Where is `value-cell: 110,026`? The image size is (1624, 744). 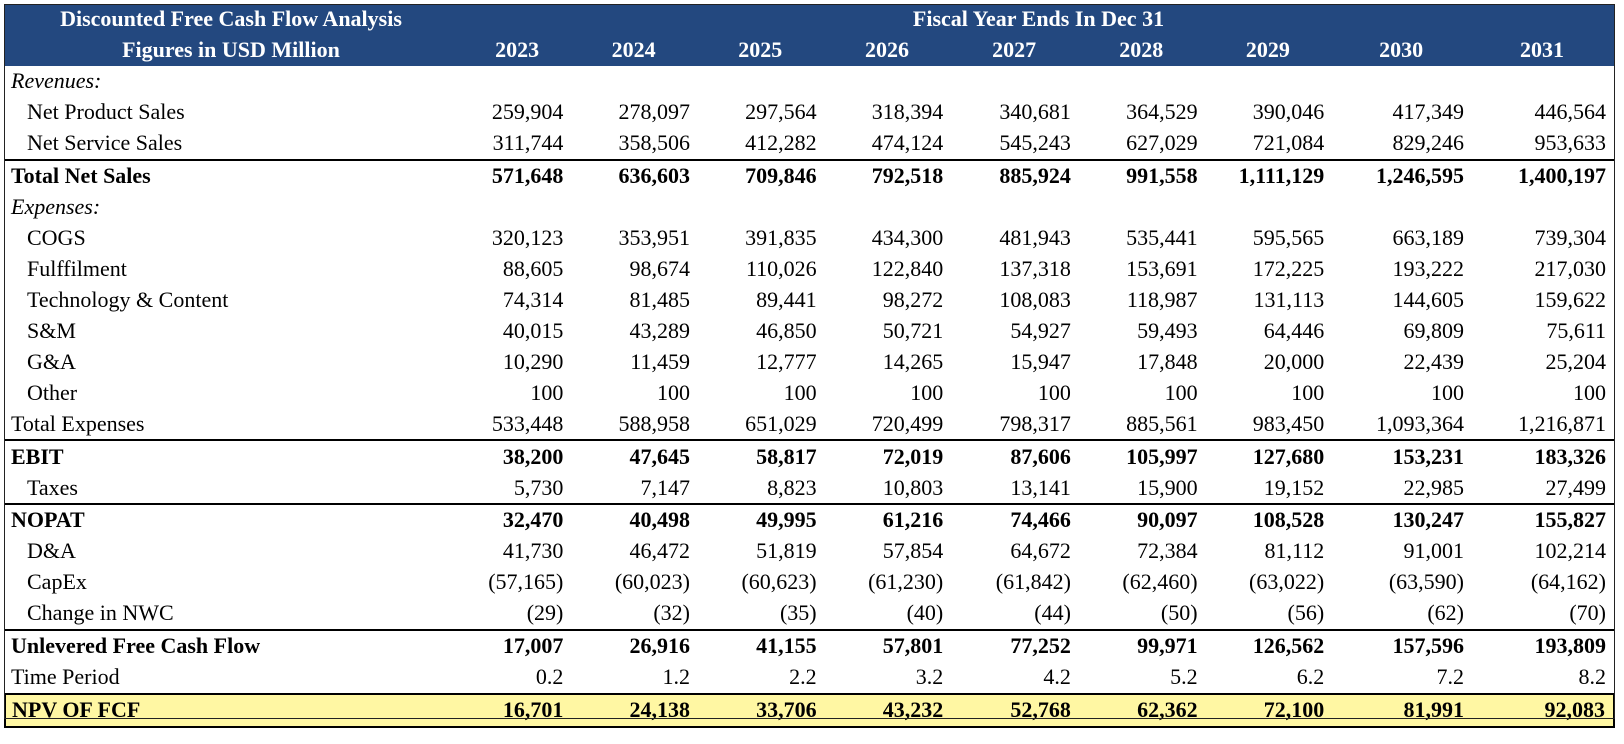 value-cell: 110,026 is located at coordinates (781, 268).